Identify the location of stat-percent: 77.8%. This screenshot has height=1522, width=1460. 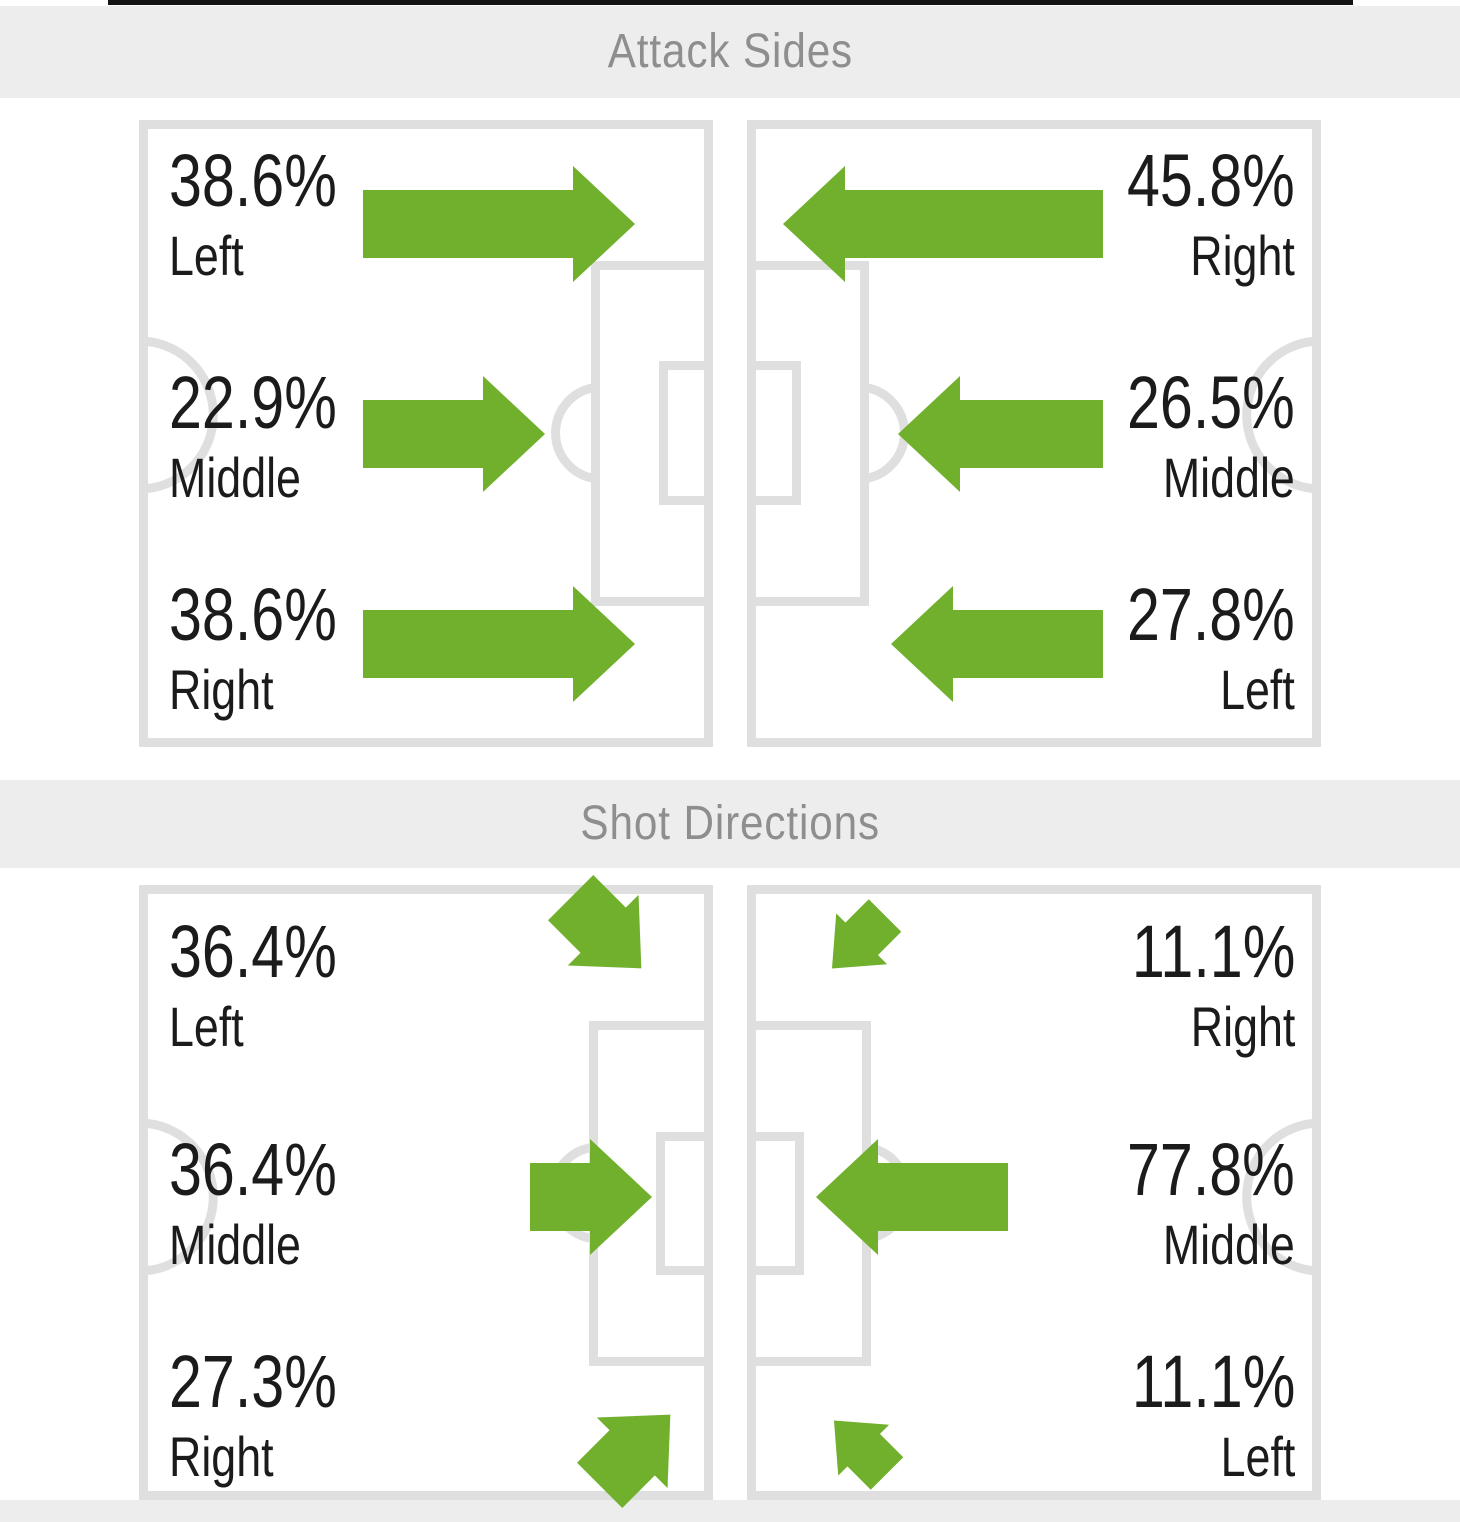
(1211, 1169).